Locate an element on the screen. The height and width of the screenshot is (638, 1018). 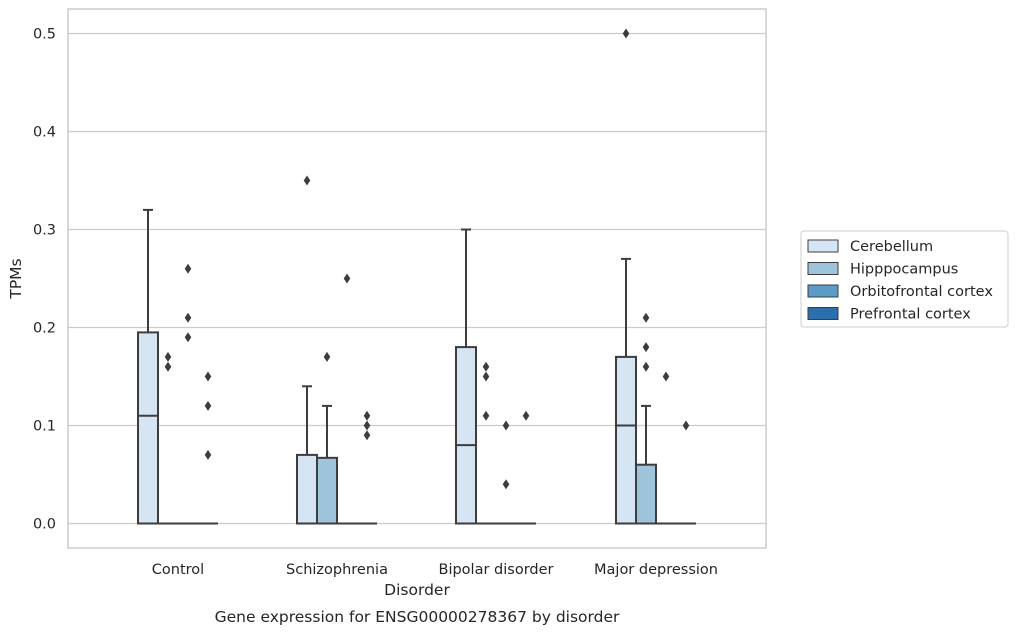
box-orbitofrontal-cortex-bipolar-disorder is located at coordinates (506, 472).